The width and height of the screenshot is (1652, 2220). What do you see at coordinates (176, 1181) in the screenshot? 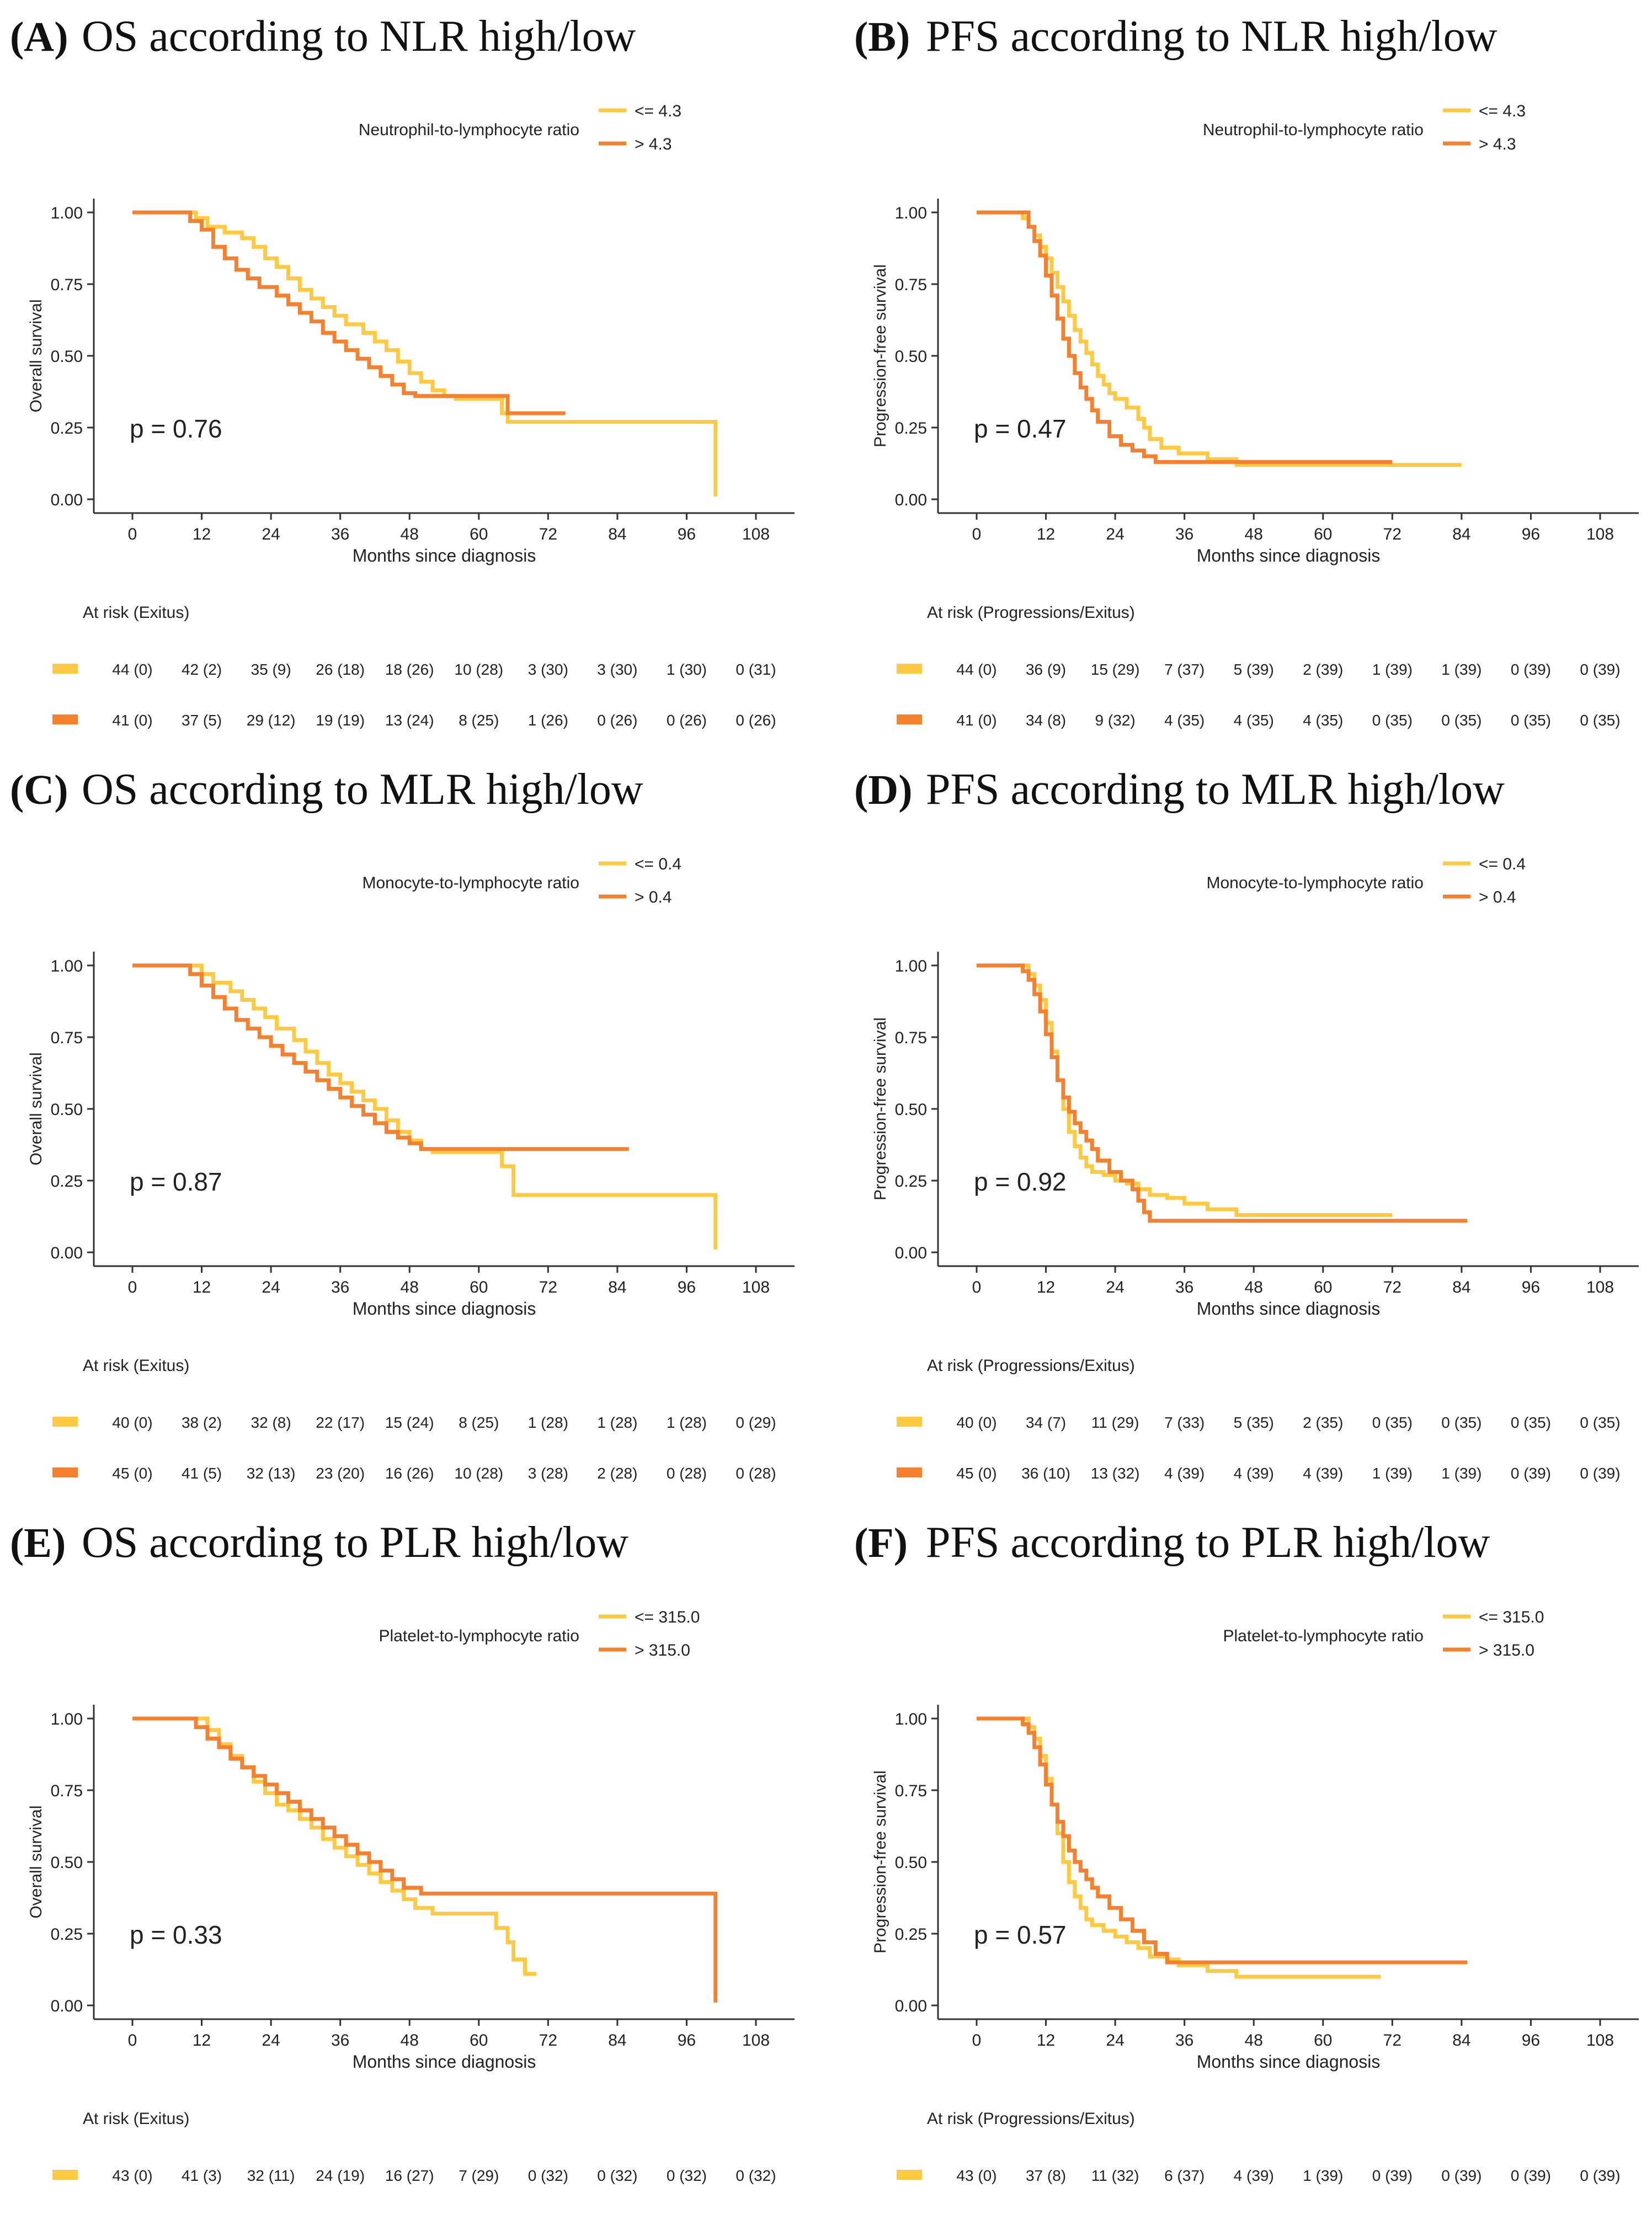
I see `p-value: p = 0.87` at bounding box center [176, 1181].